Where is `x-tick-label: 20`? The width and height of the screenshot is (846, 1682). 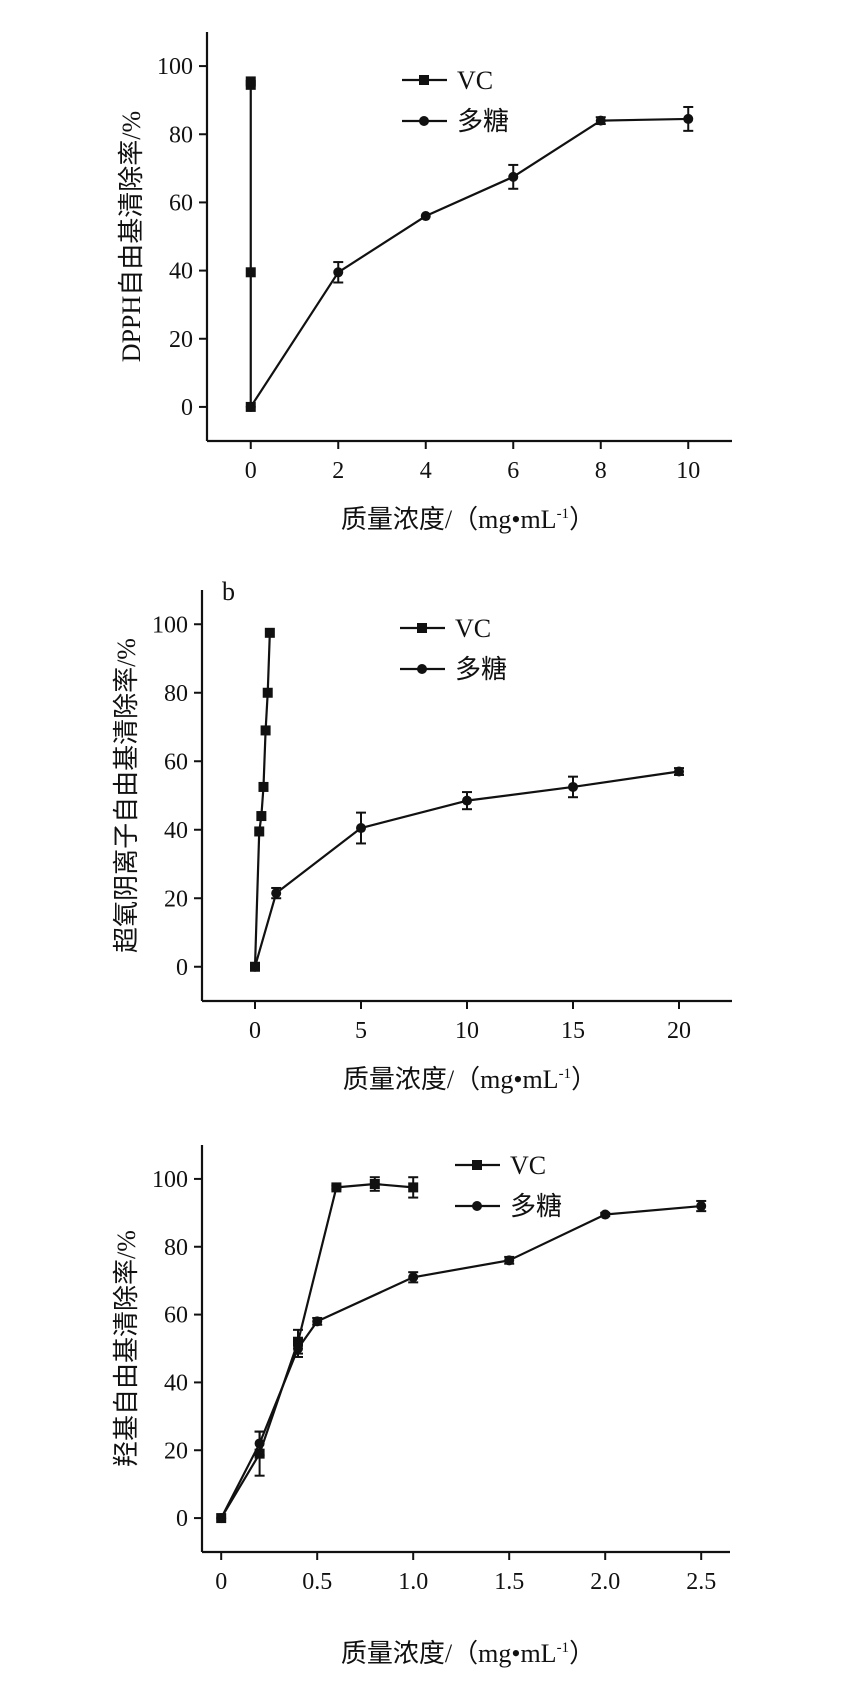
x-tick-label: 20 is located at coordinates (679, 1031).